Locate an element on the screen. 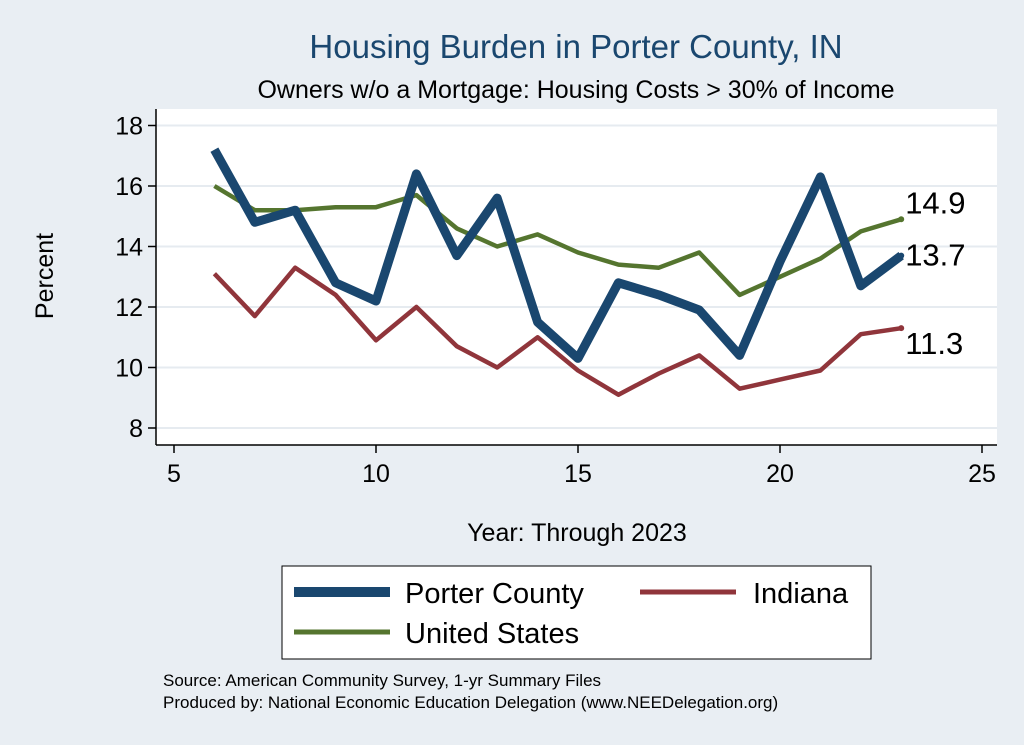  x-axis-title: Year: Through 2023 is located at coordinates (577, 533).